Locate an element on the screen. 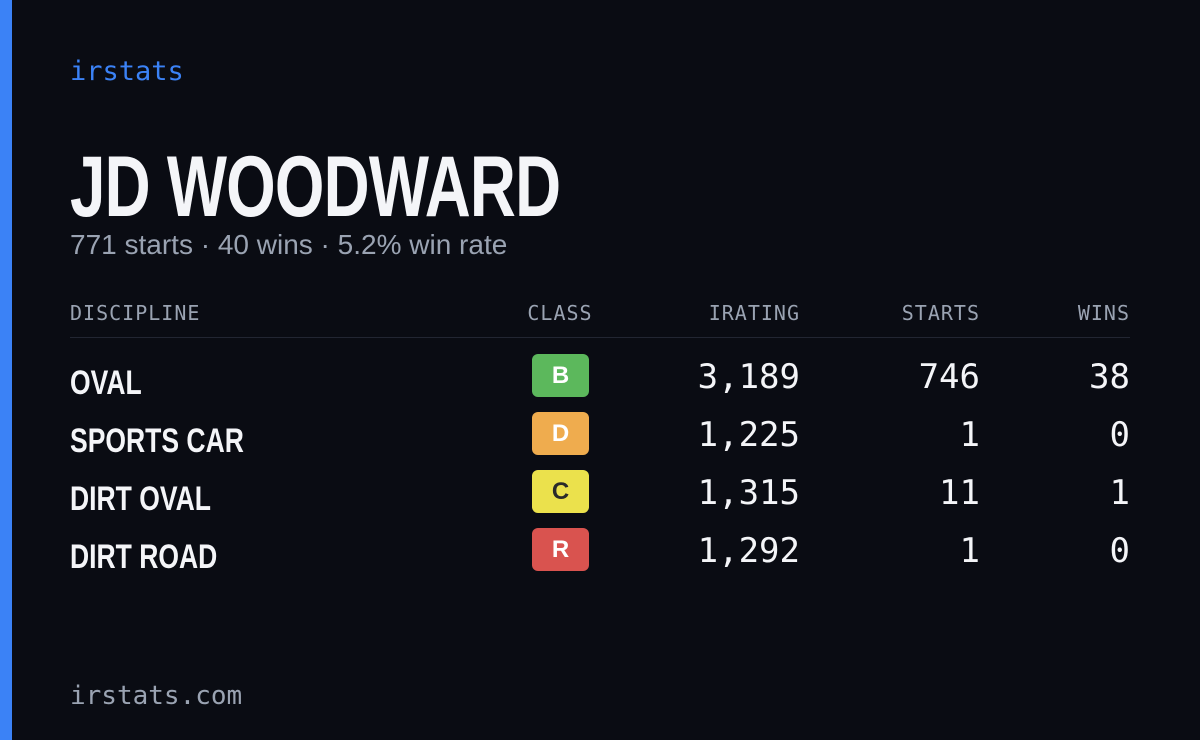 The width and height of the screenshot is (1200, 740). brand: irstats is located at coordinates (127, 71).